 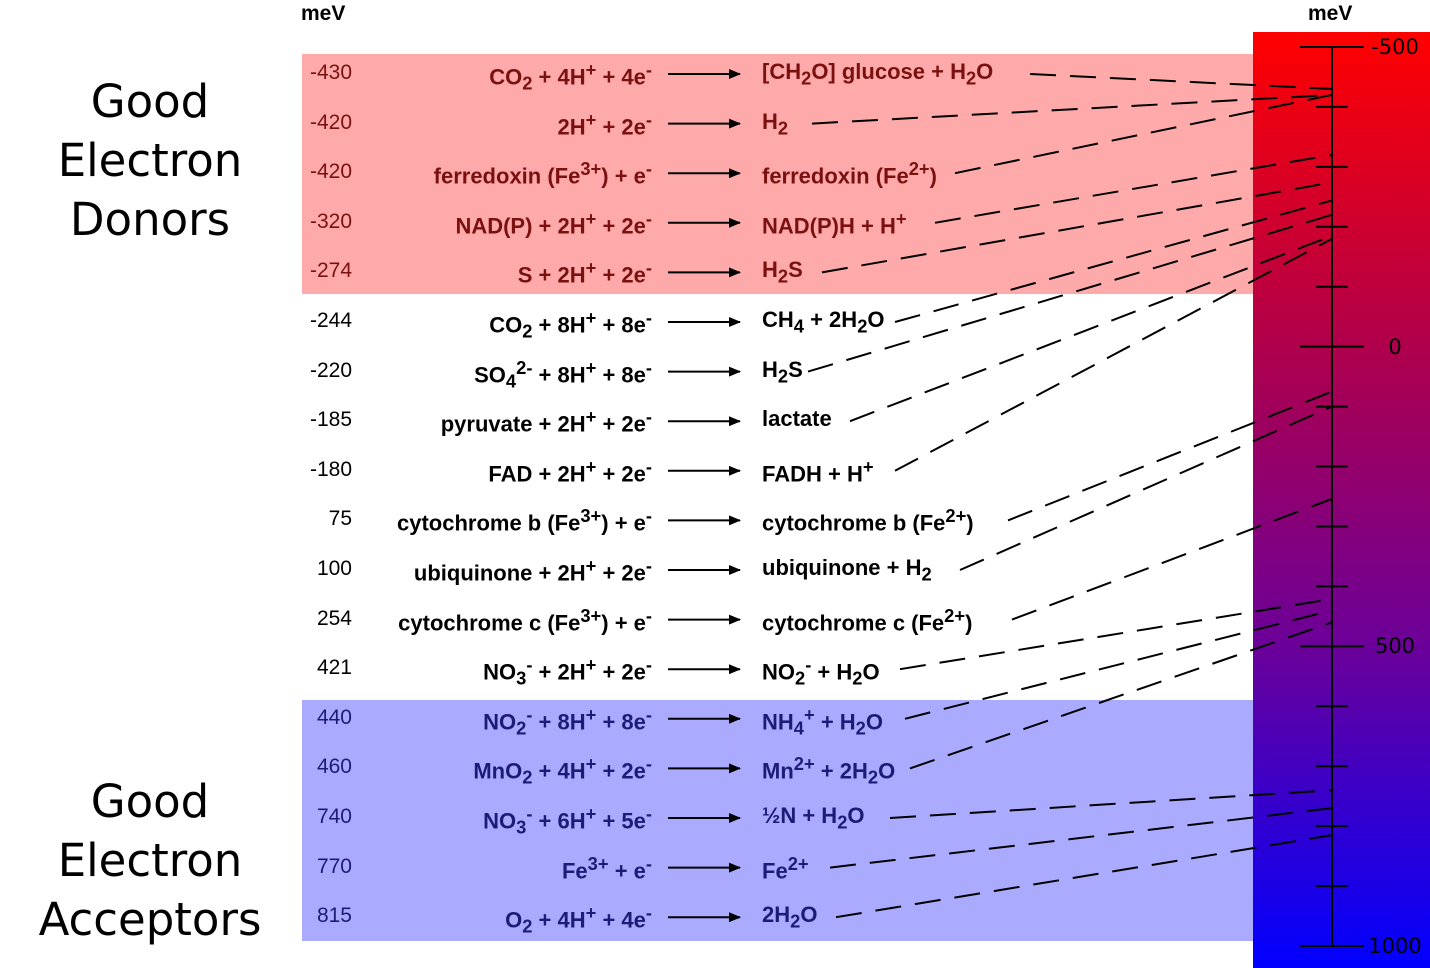 What do you see at coordinates (818, 471) in the screenshot?
I see `product-side: FADH + H+` at bounding box center [818, 471].